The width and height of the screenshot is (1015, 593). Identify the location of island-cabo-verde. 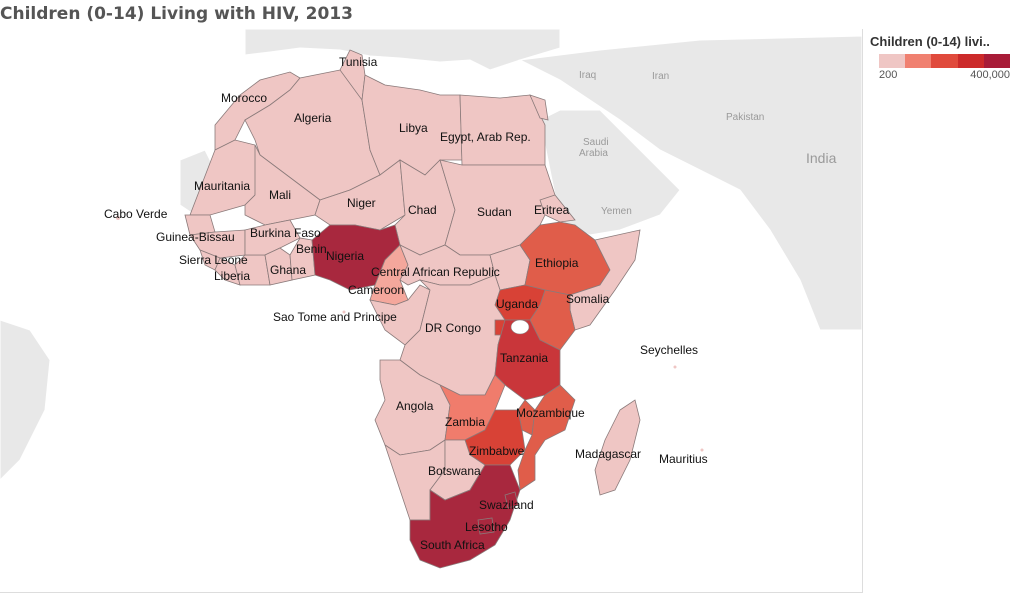
(118, 218).